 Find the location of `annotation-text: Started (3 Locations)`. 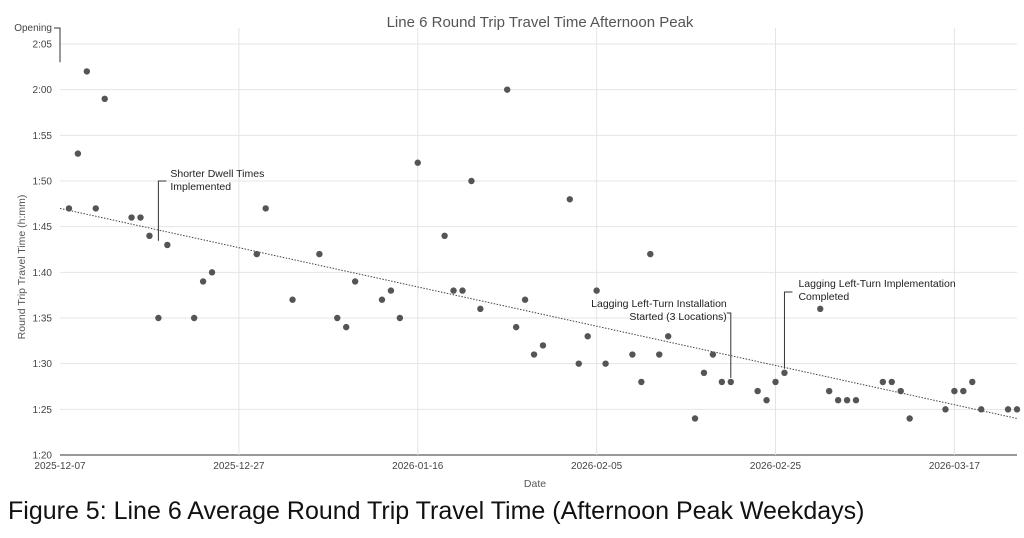

annotation-text: Started (3 Locations) is located at coordinates (677, 317).